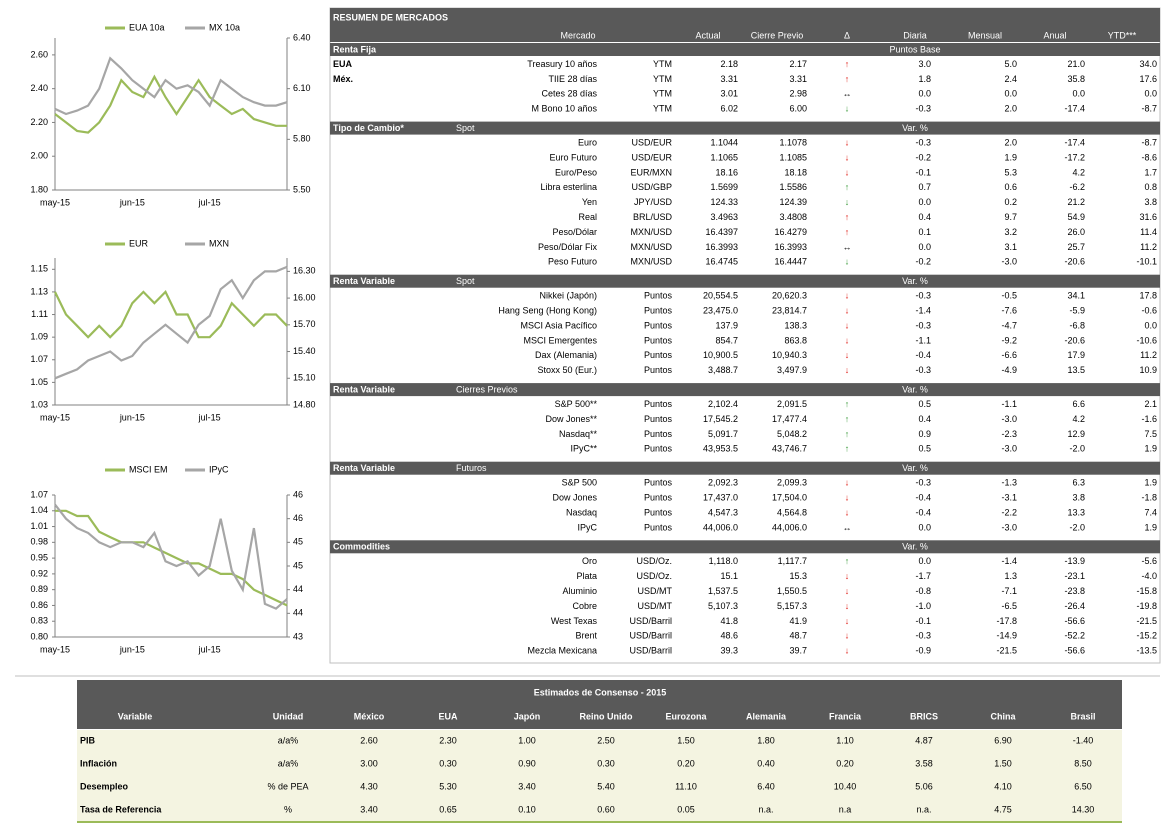  Describe the element at coordinates (1083, 763) in the screenshot. I see `cell: 8.50` at that location.